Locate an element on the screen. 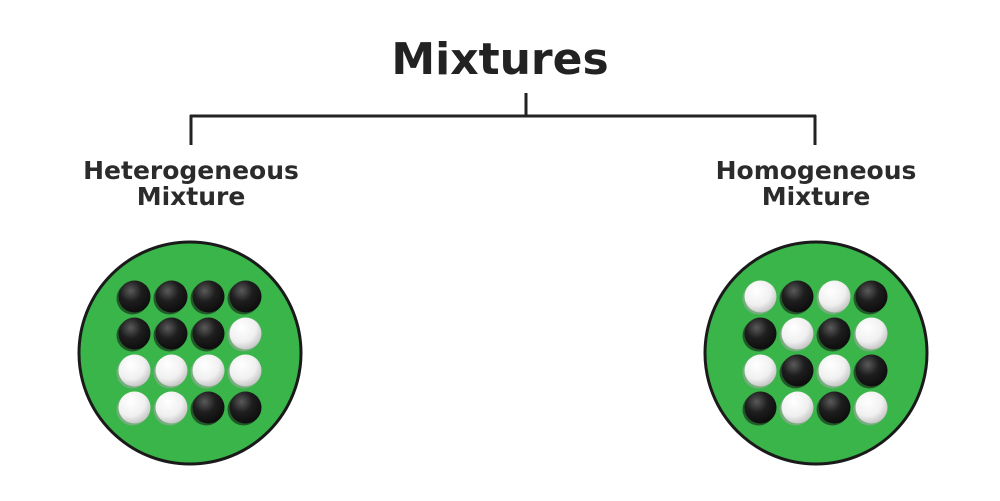 The width and height of the screenshot is (1000, 501). heterogeneous-mixture-diagram is located at coordinates (190, 353).